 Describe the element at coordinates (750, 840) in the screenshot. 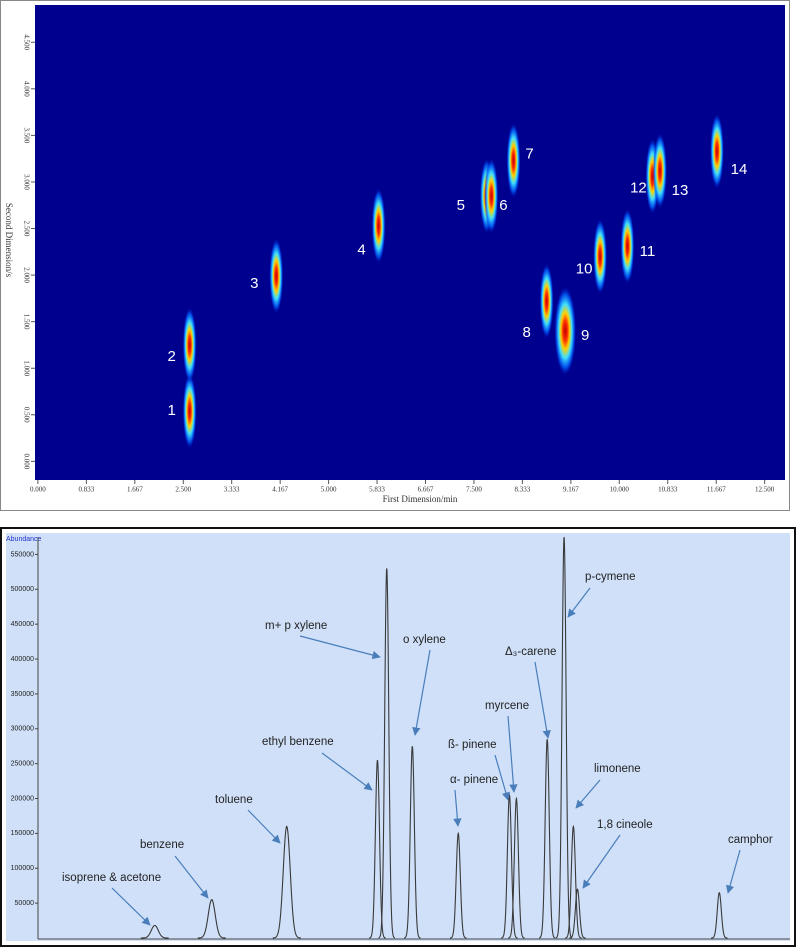

I see `peak-label: camphor` at that location.